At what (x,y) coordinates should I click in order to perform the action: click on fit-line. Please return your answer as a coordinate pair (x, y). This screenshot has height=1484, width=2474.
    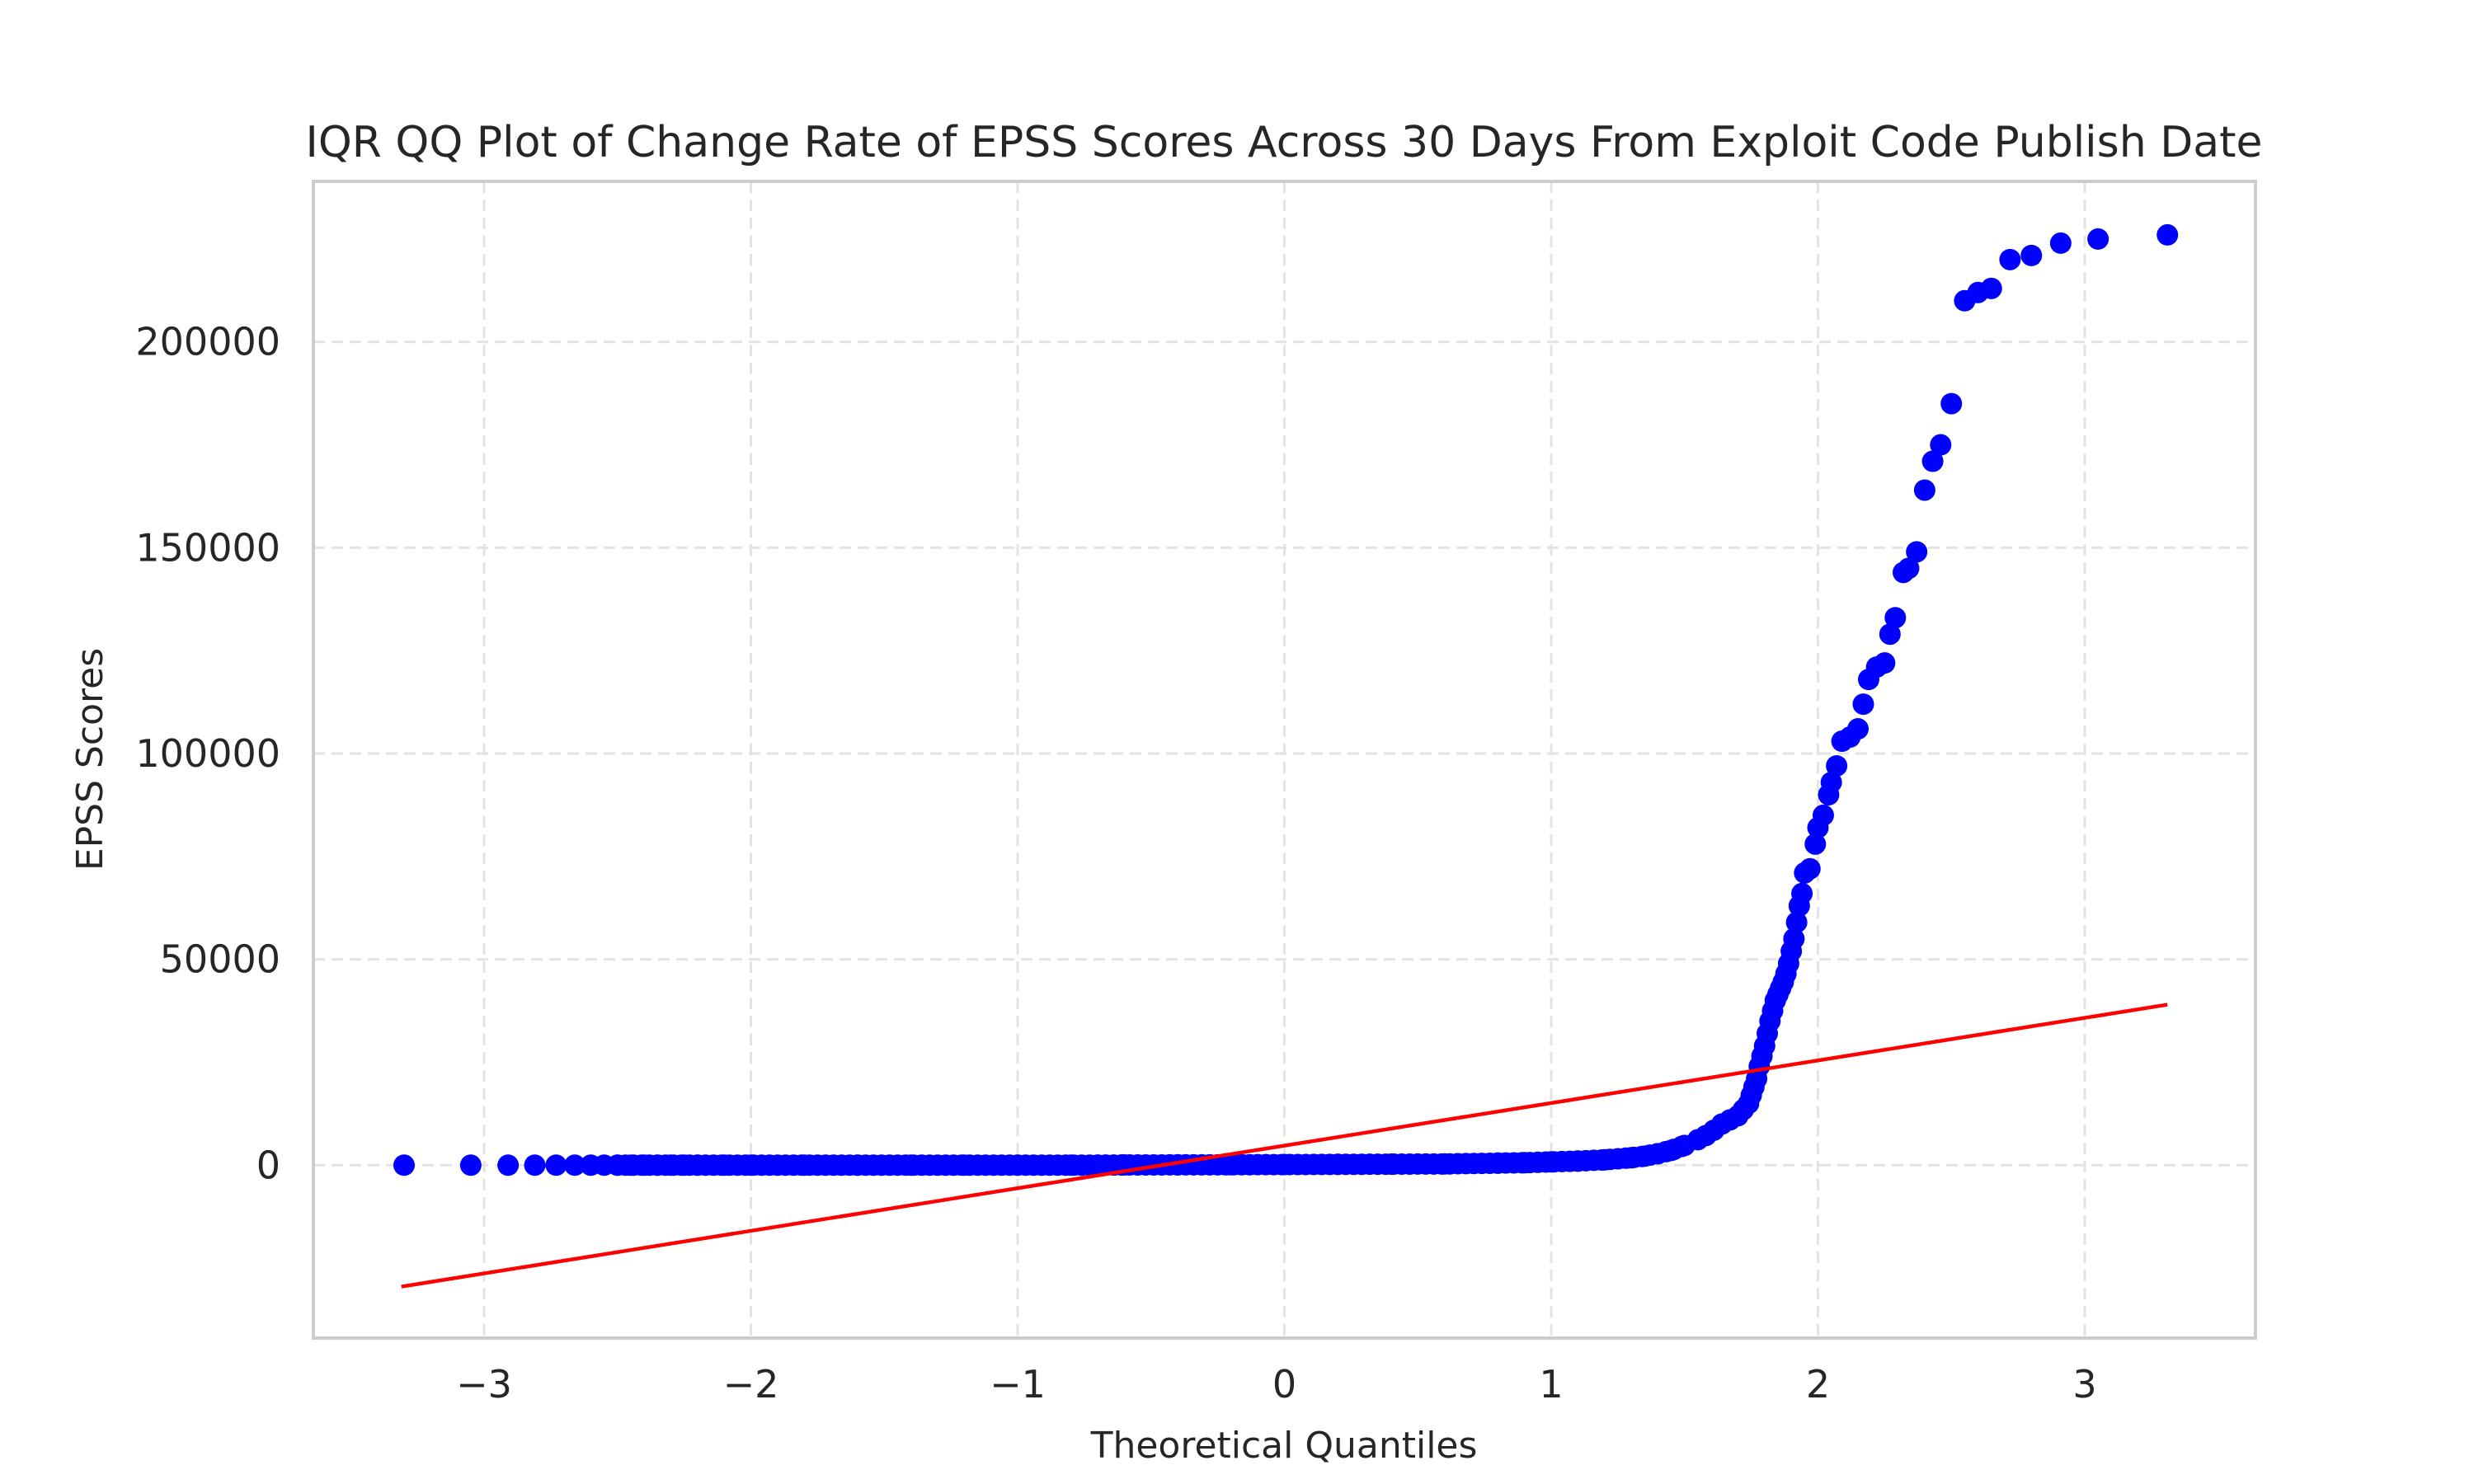
    Looking at the image, I should click on (1284, 1146).